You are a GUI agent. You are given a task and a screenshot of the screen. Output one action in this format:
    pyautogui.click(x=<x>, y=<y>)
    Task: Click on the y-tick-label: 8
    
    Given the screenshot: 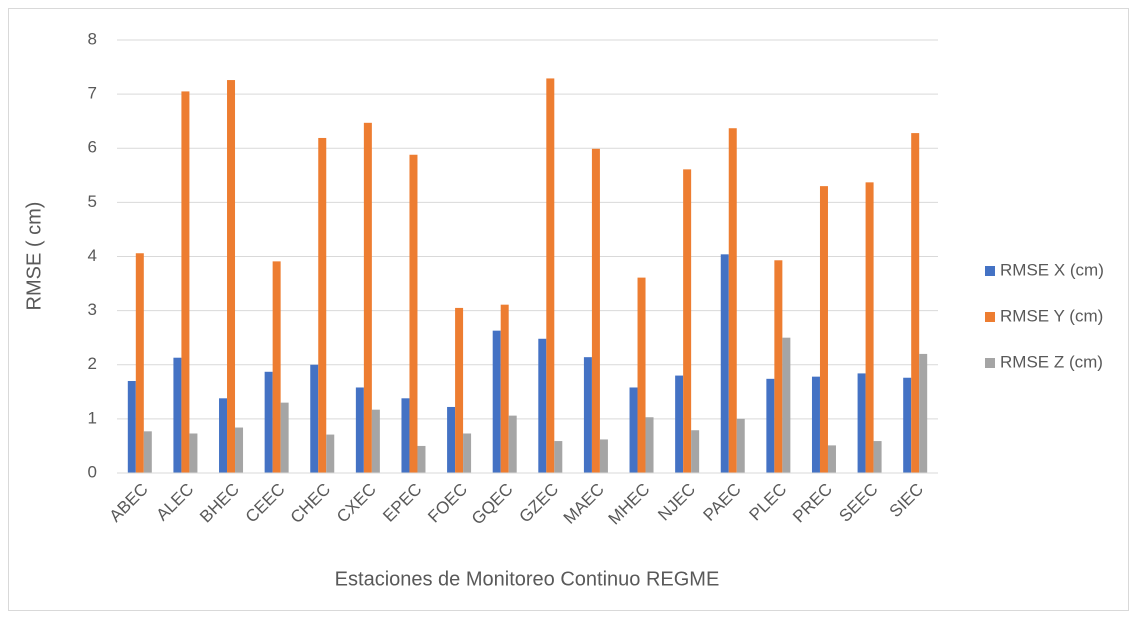 What is the action you would take?
    pyautogui.click(x=92, y=38)
    